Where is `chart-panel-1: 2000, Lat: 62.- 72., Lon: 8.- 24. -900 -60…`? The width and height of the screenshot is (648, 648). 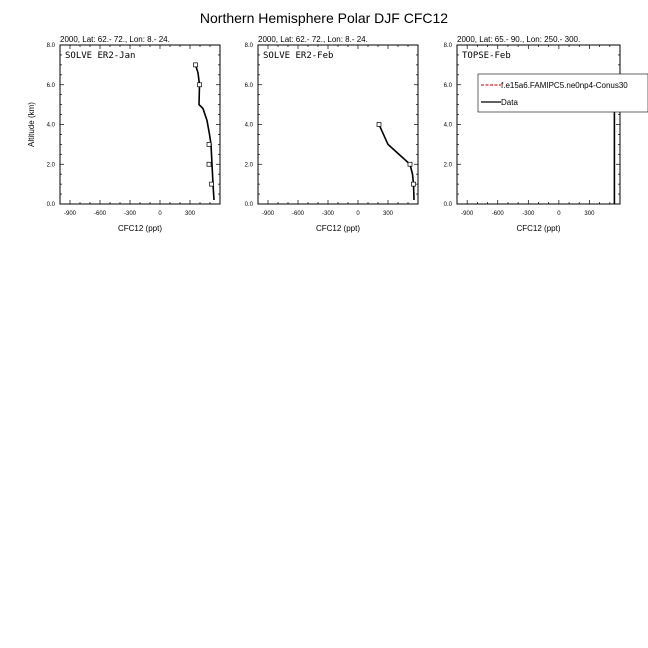 chart-panel-1: 2000, Lat: 62.- 72., Lon: 8.- 24. -900 -60… is located at coordinates (124, 134).